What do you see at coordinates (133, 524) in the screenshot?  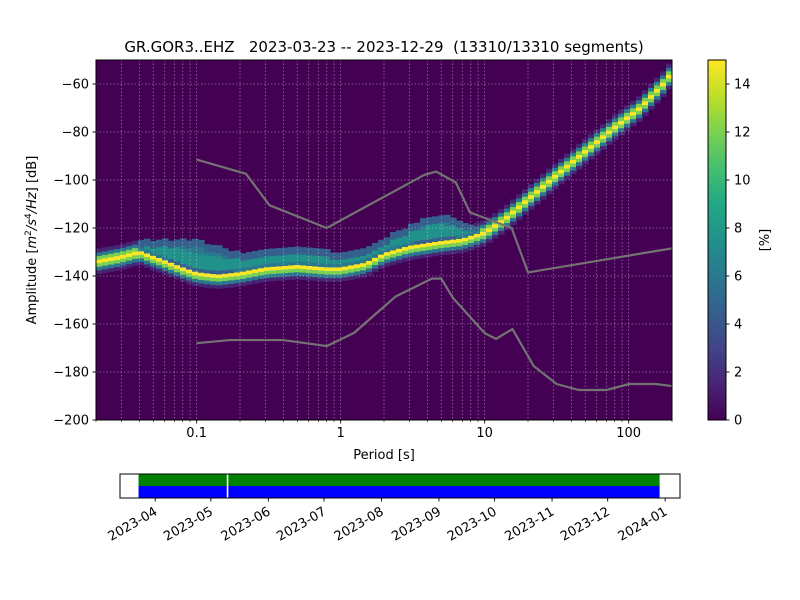 I see `date-tick-label: 2023-04` at bounding box center [133, 524].